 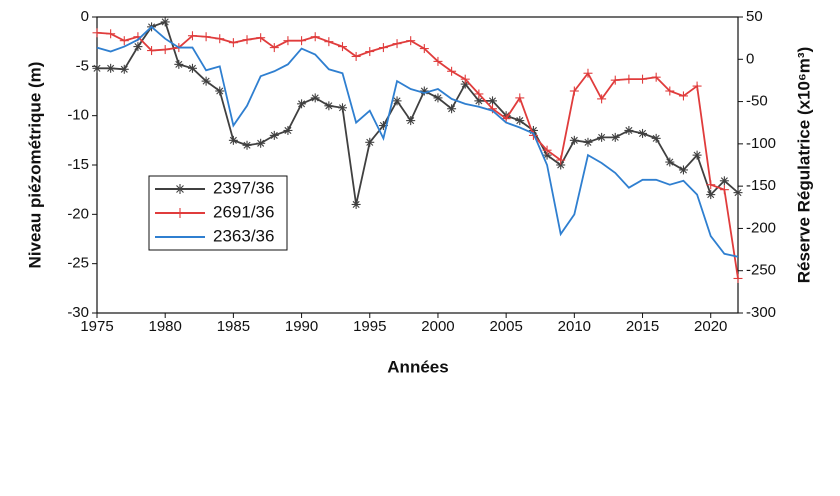 What do you see at coordinates (757, 101) in the screenshot?
I see `y2-tick-label: -50` at bounding box center [757, 101].